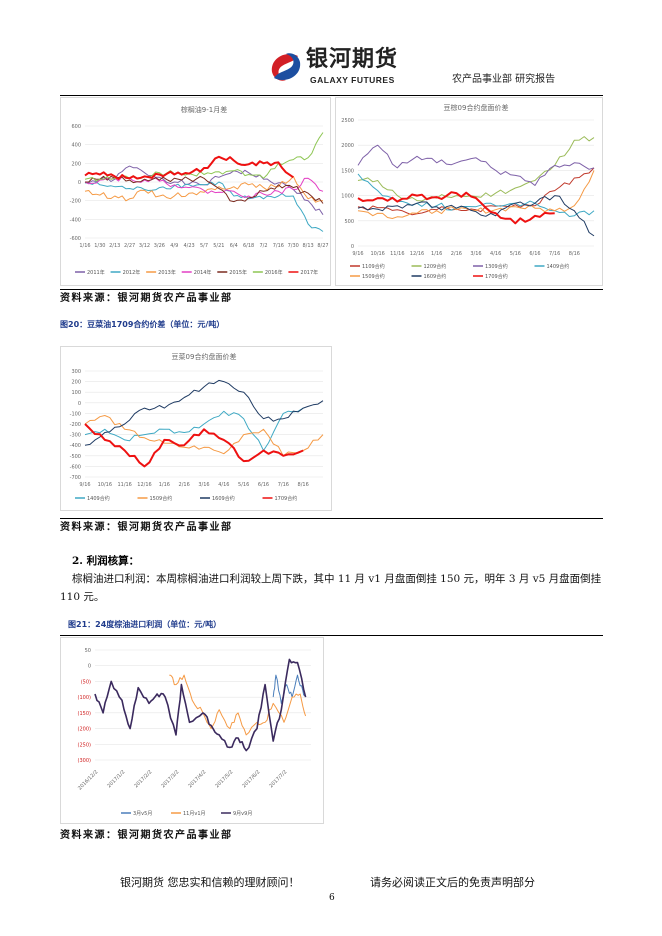  What do you see at coordinates (332, 898) in the screenshot?
I see `page-number: 6` at bounding box center [332, 898].